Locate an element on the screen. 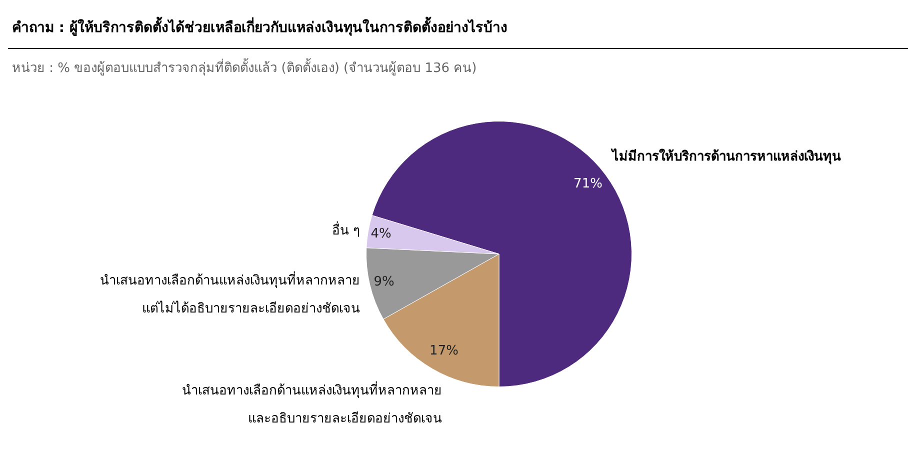 This screenshot has width=916, height=456. chart-subtitle: หน่วย : % ของผู้ตอบแบบสำรวจกลุ่มที่ติดตั้งแล้ว (ติดตั้งเอง) (จำนวนผู้ตอบ 136 คน) is located at coordinates (244, 67).